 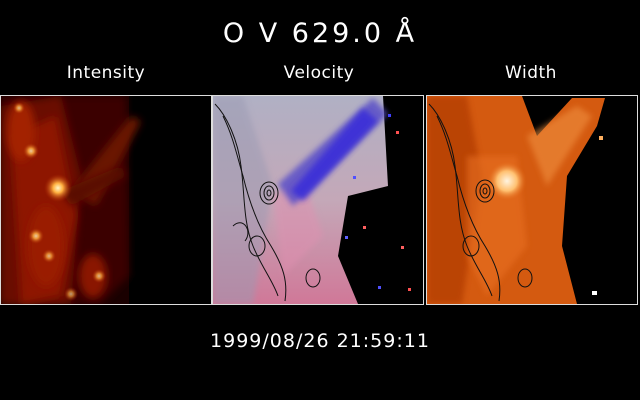 I want to click on velocity-label: Velocity, so click(x=319, y=73).